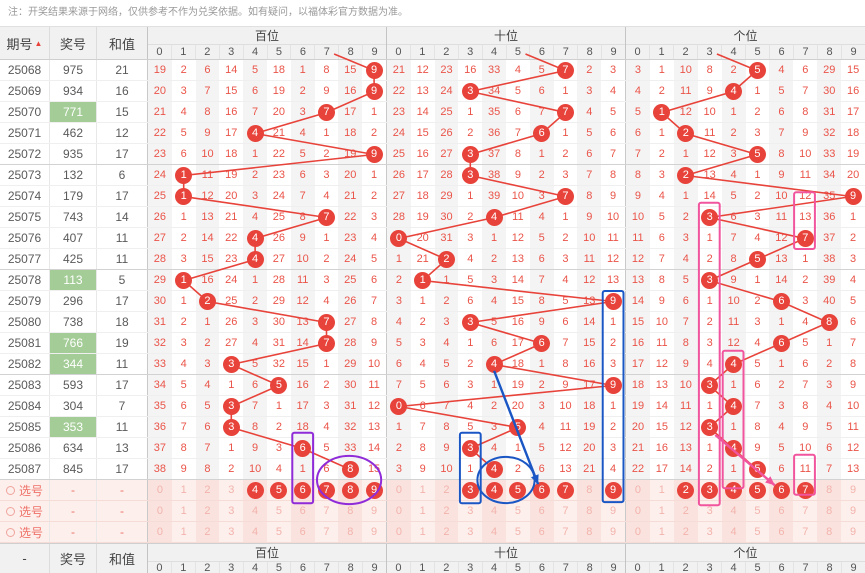 The height and width of the screenshot is (573, 865). Describe the element at coordinates (25, 43) in the screenshot. I see `column-header-issue: 期号 ▲` at that location.